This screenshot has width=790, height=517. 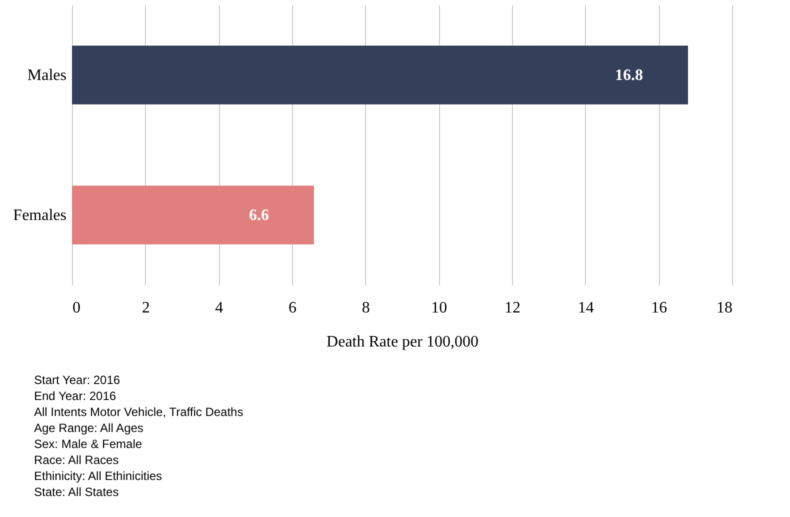 What do you see at coordinates (89, 428) in the screenshot?
I see `text: Age Range: All Ages` at bounding box center [89, 428].